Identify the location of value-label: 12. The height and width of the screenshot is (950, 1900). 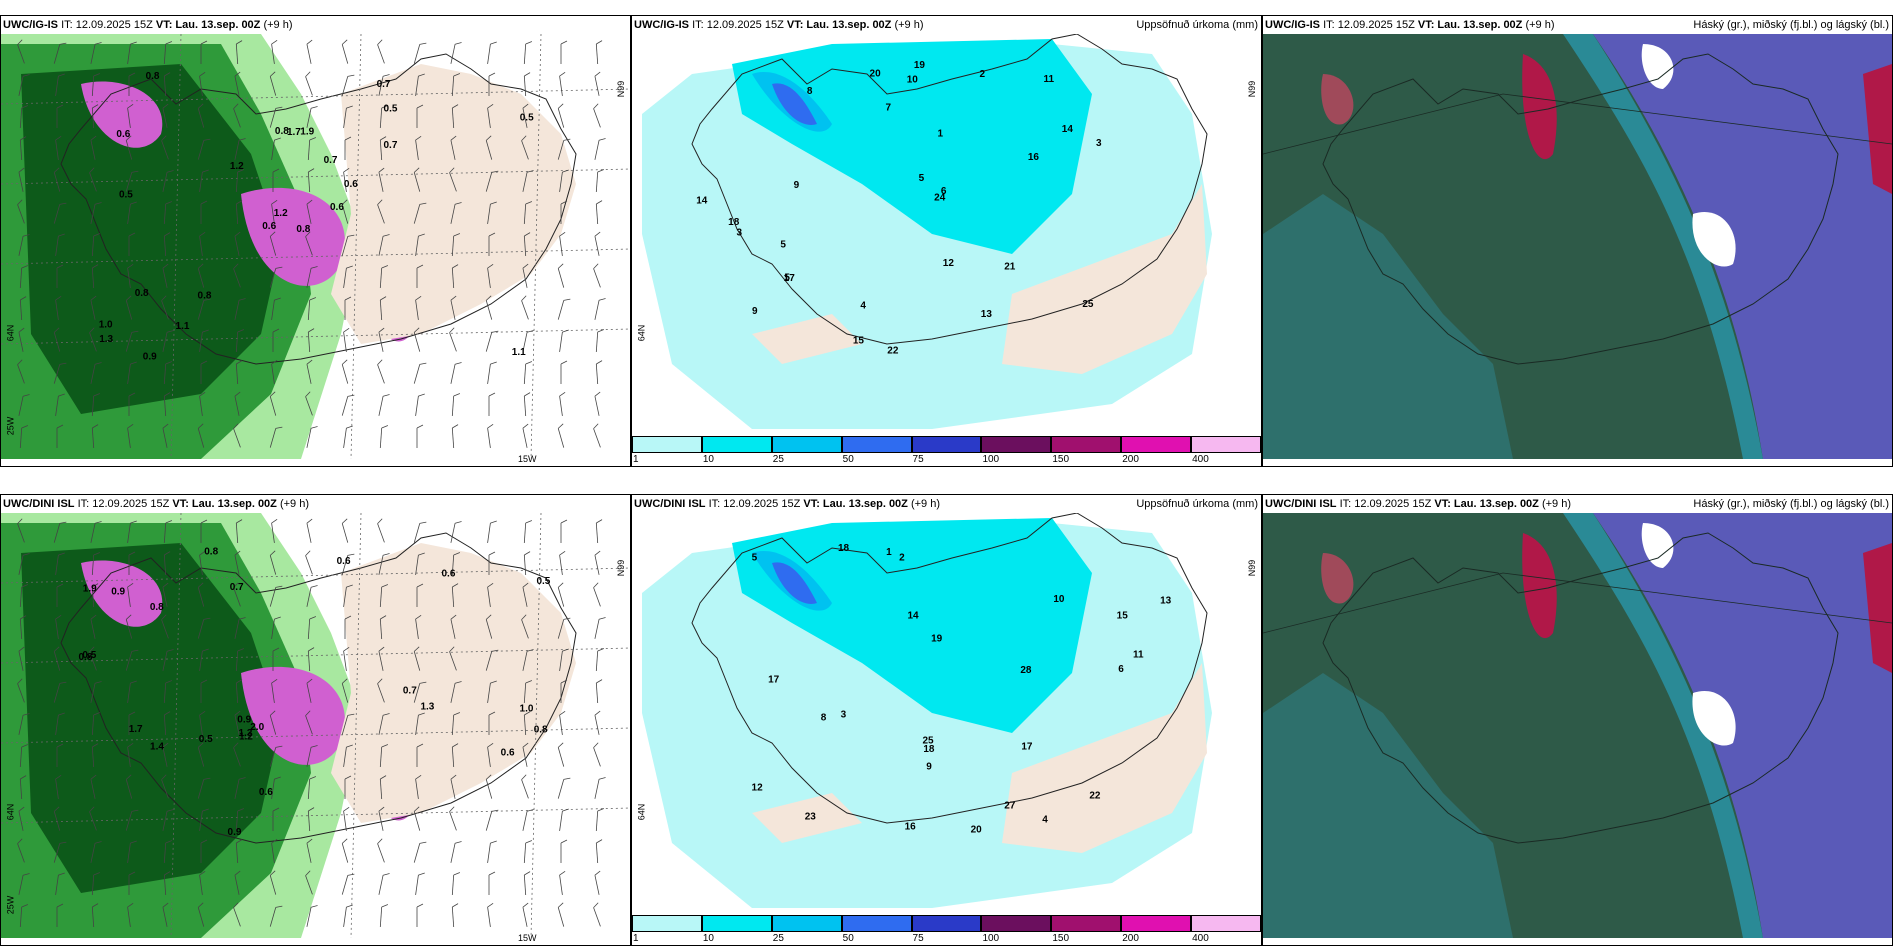
(758, 788).